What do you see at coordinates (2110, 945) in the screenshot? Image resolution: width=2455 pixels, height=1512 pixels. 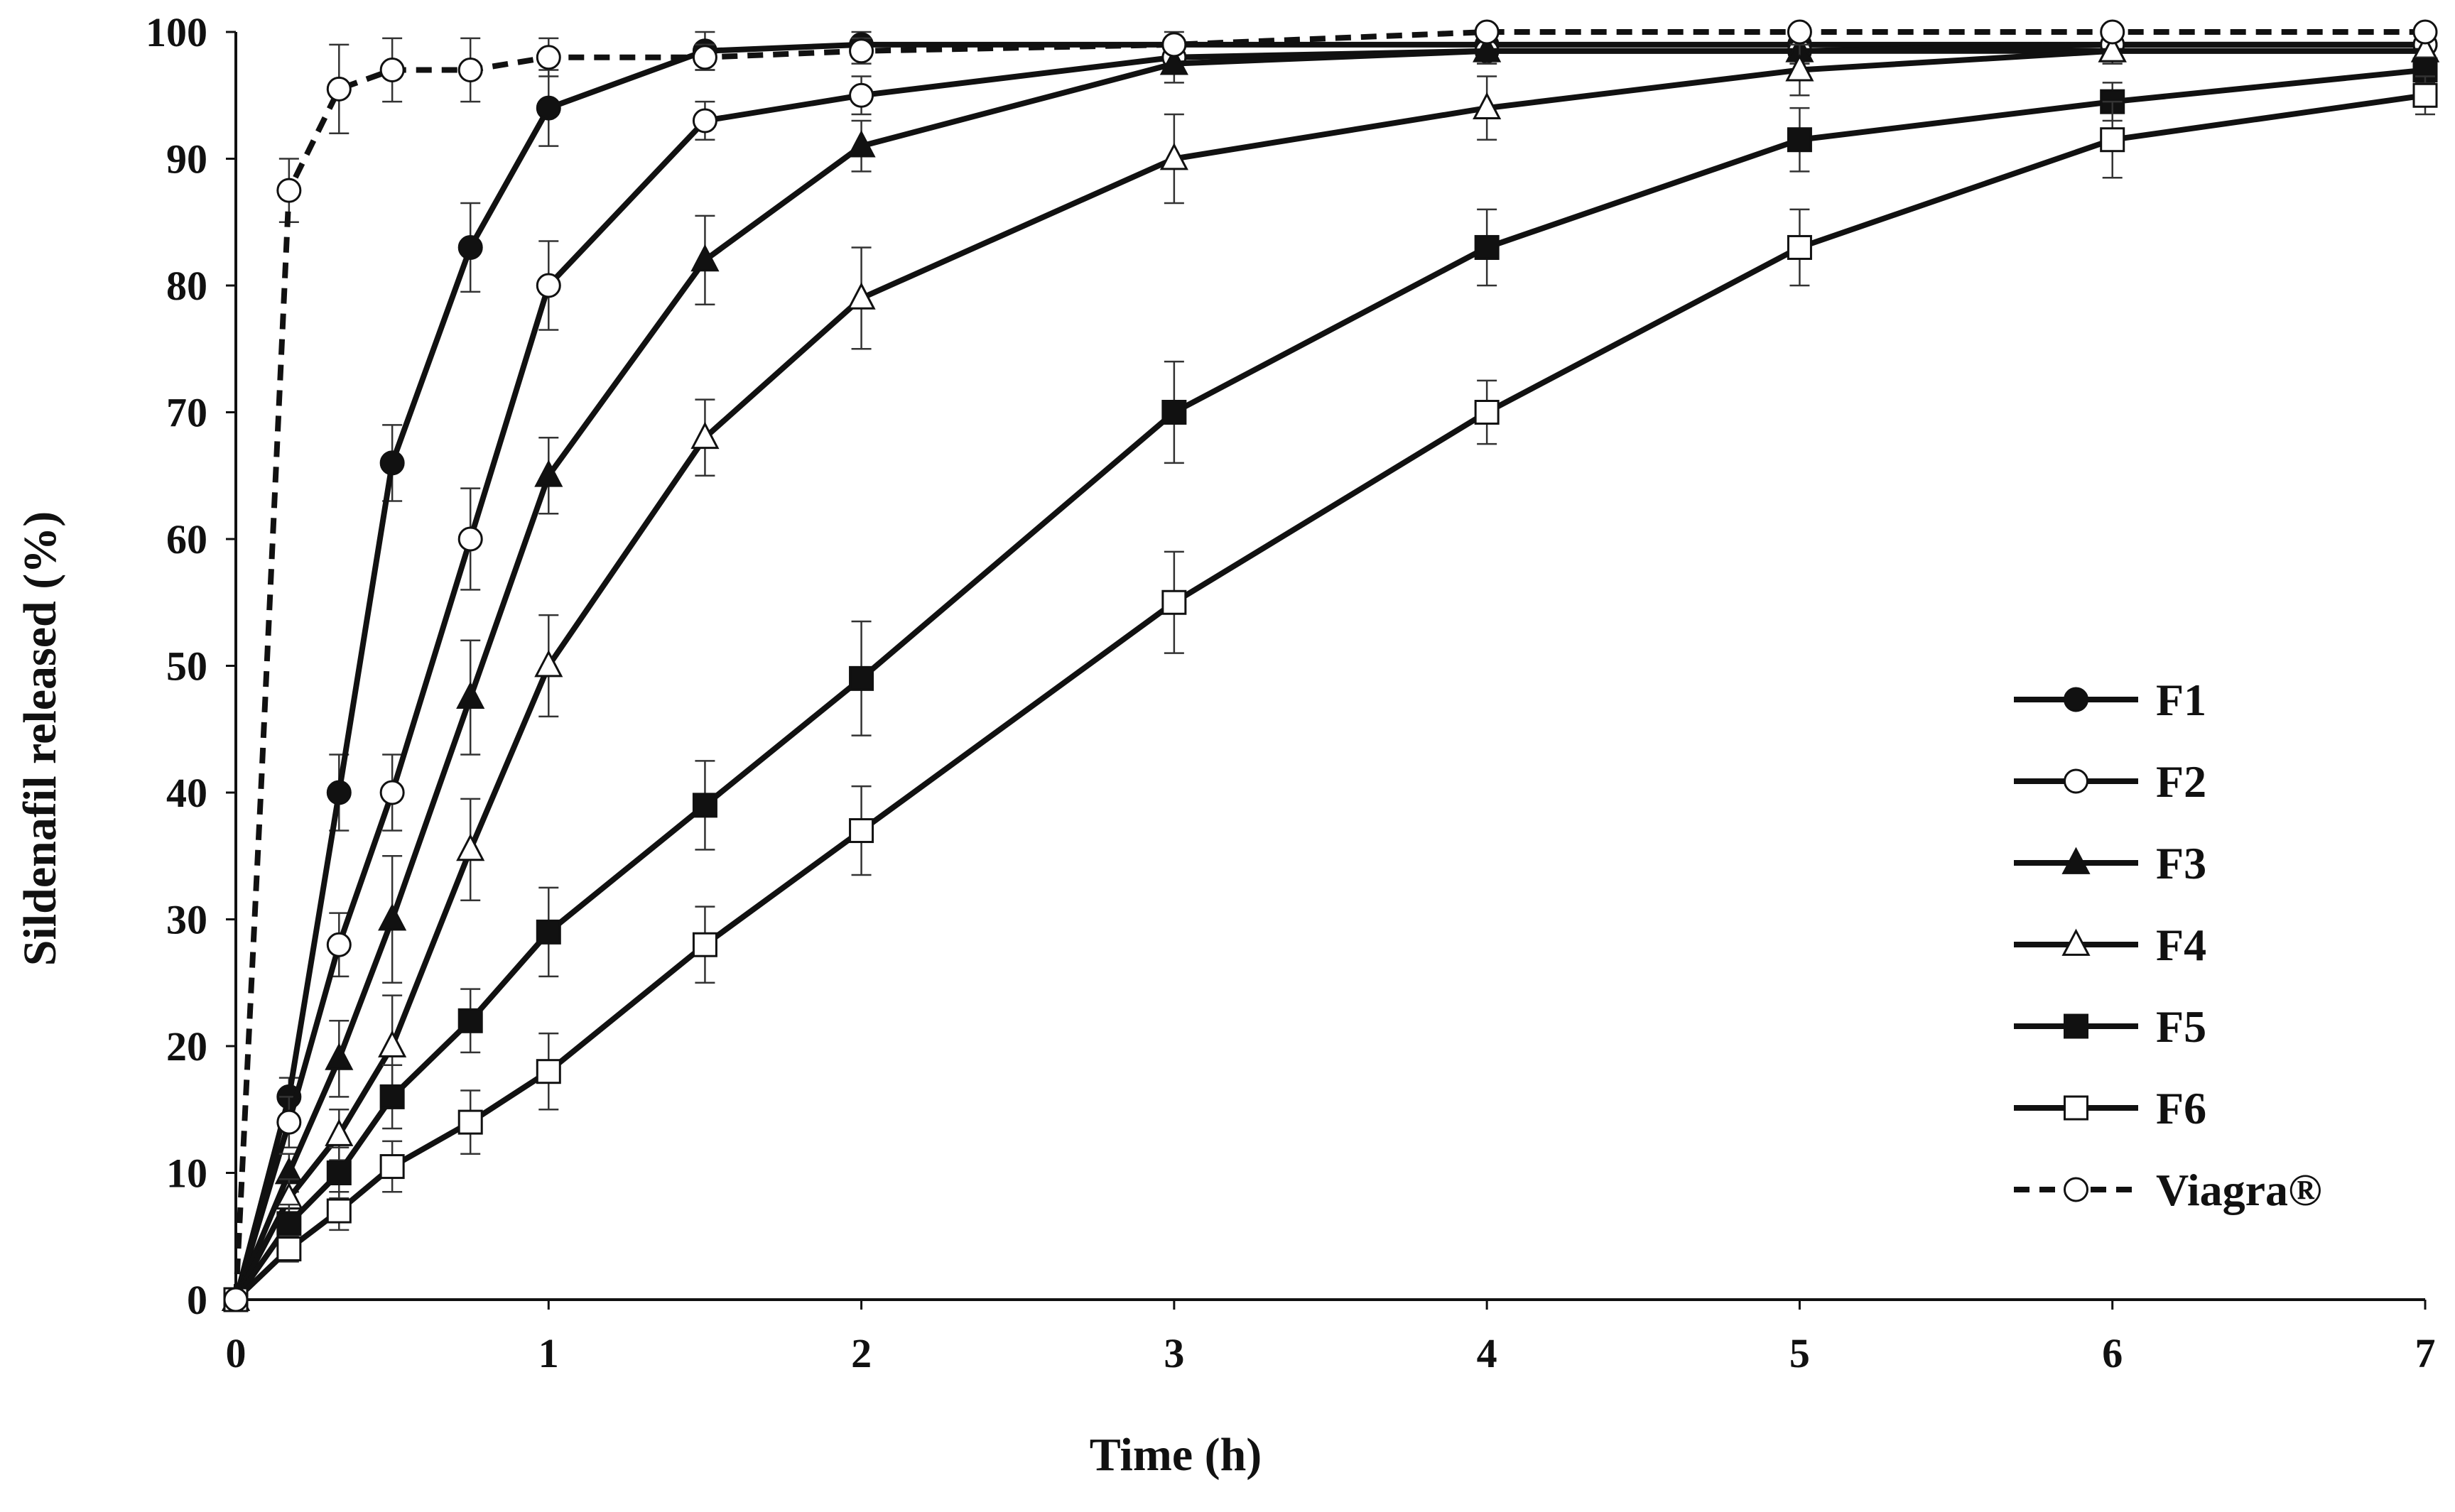 I see `legend-item: F4` at bounding box center [2110, 945].